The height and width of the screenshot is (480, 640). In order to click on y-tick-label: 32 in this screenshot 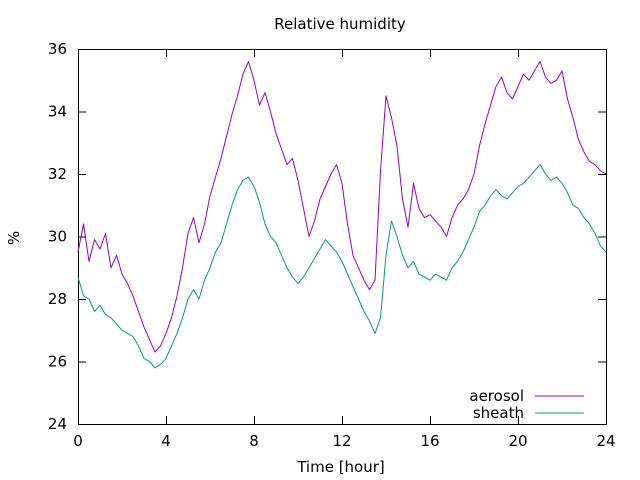, I will do `click(57, 174)`.